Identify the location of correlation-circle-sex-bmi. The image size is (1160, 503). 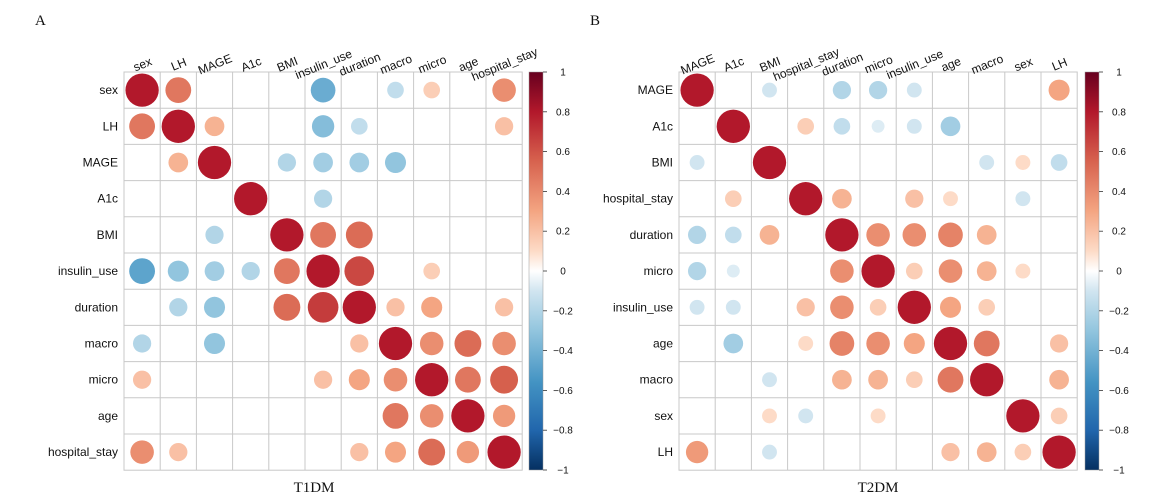
(769, 416).